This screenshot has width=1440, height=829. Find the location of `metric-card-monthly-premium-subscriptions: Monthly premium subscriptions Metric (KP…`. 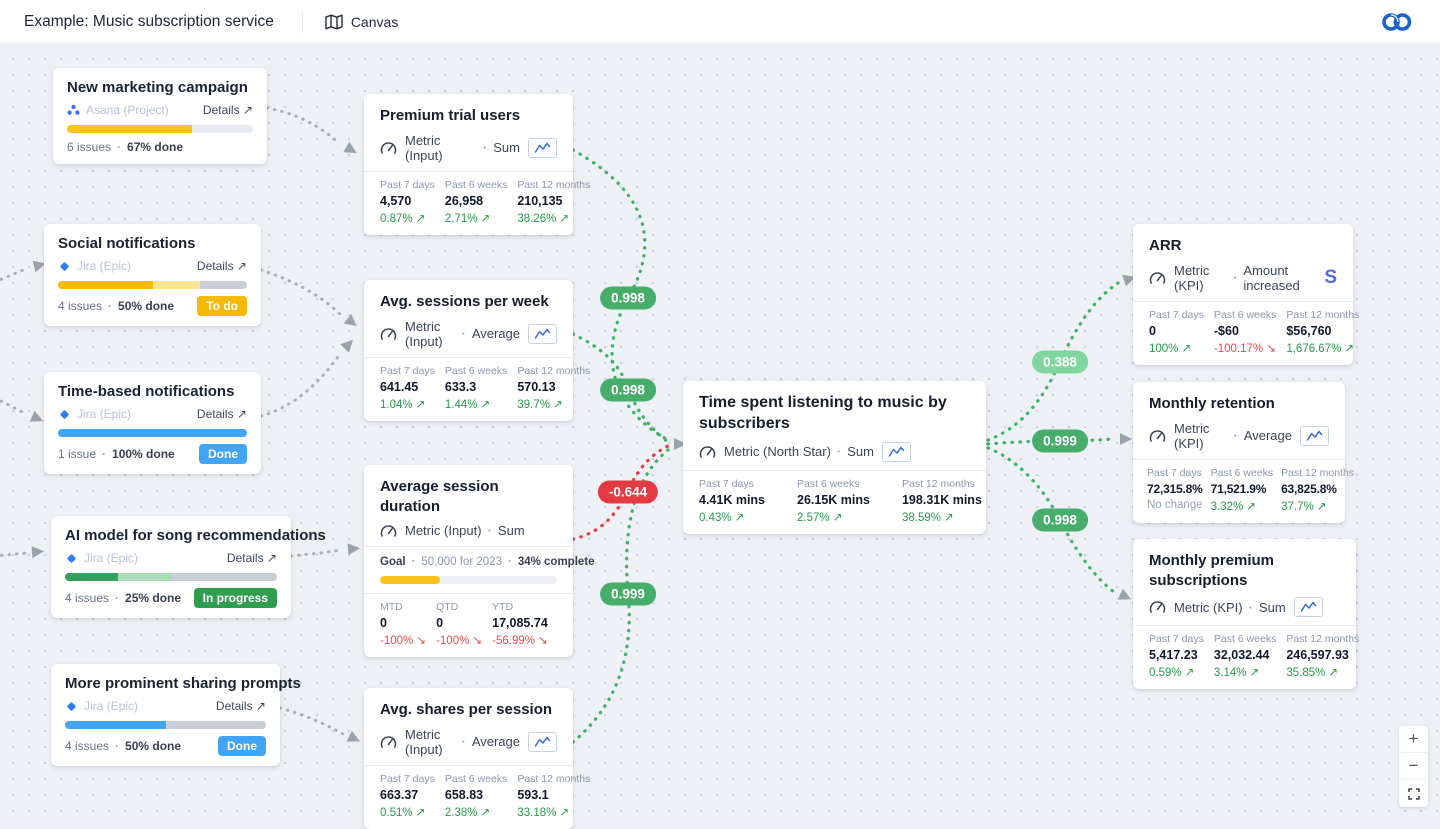

metric-card-monthly-premium-subscriptions: Monthly premium subscriptions Metric (KP… is located at coordinates (1246, 614).